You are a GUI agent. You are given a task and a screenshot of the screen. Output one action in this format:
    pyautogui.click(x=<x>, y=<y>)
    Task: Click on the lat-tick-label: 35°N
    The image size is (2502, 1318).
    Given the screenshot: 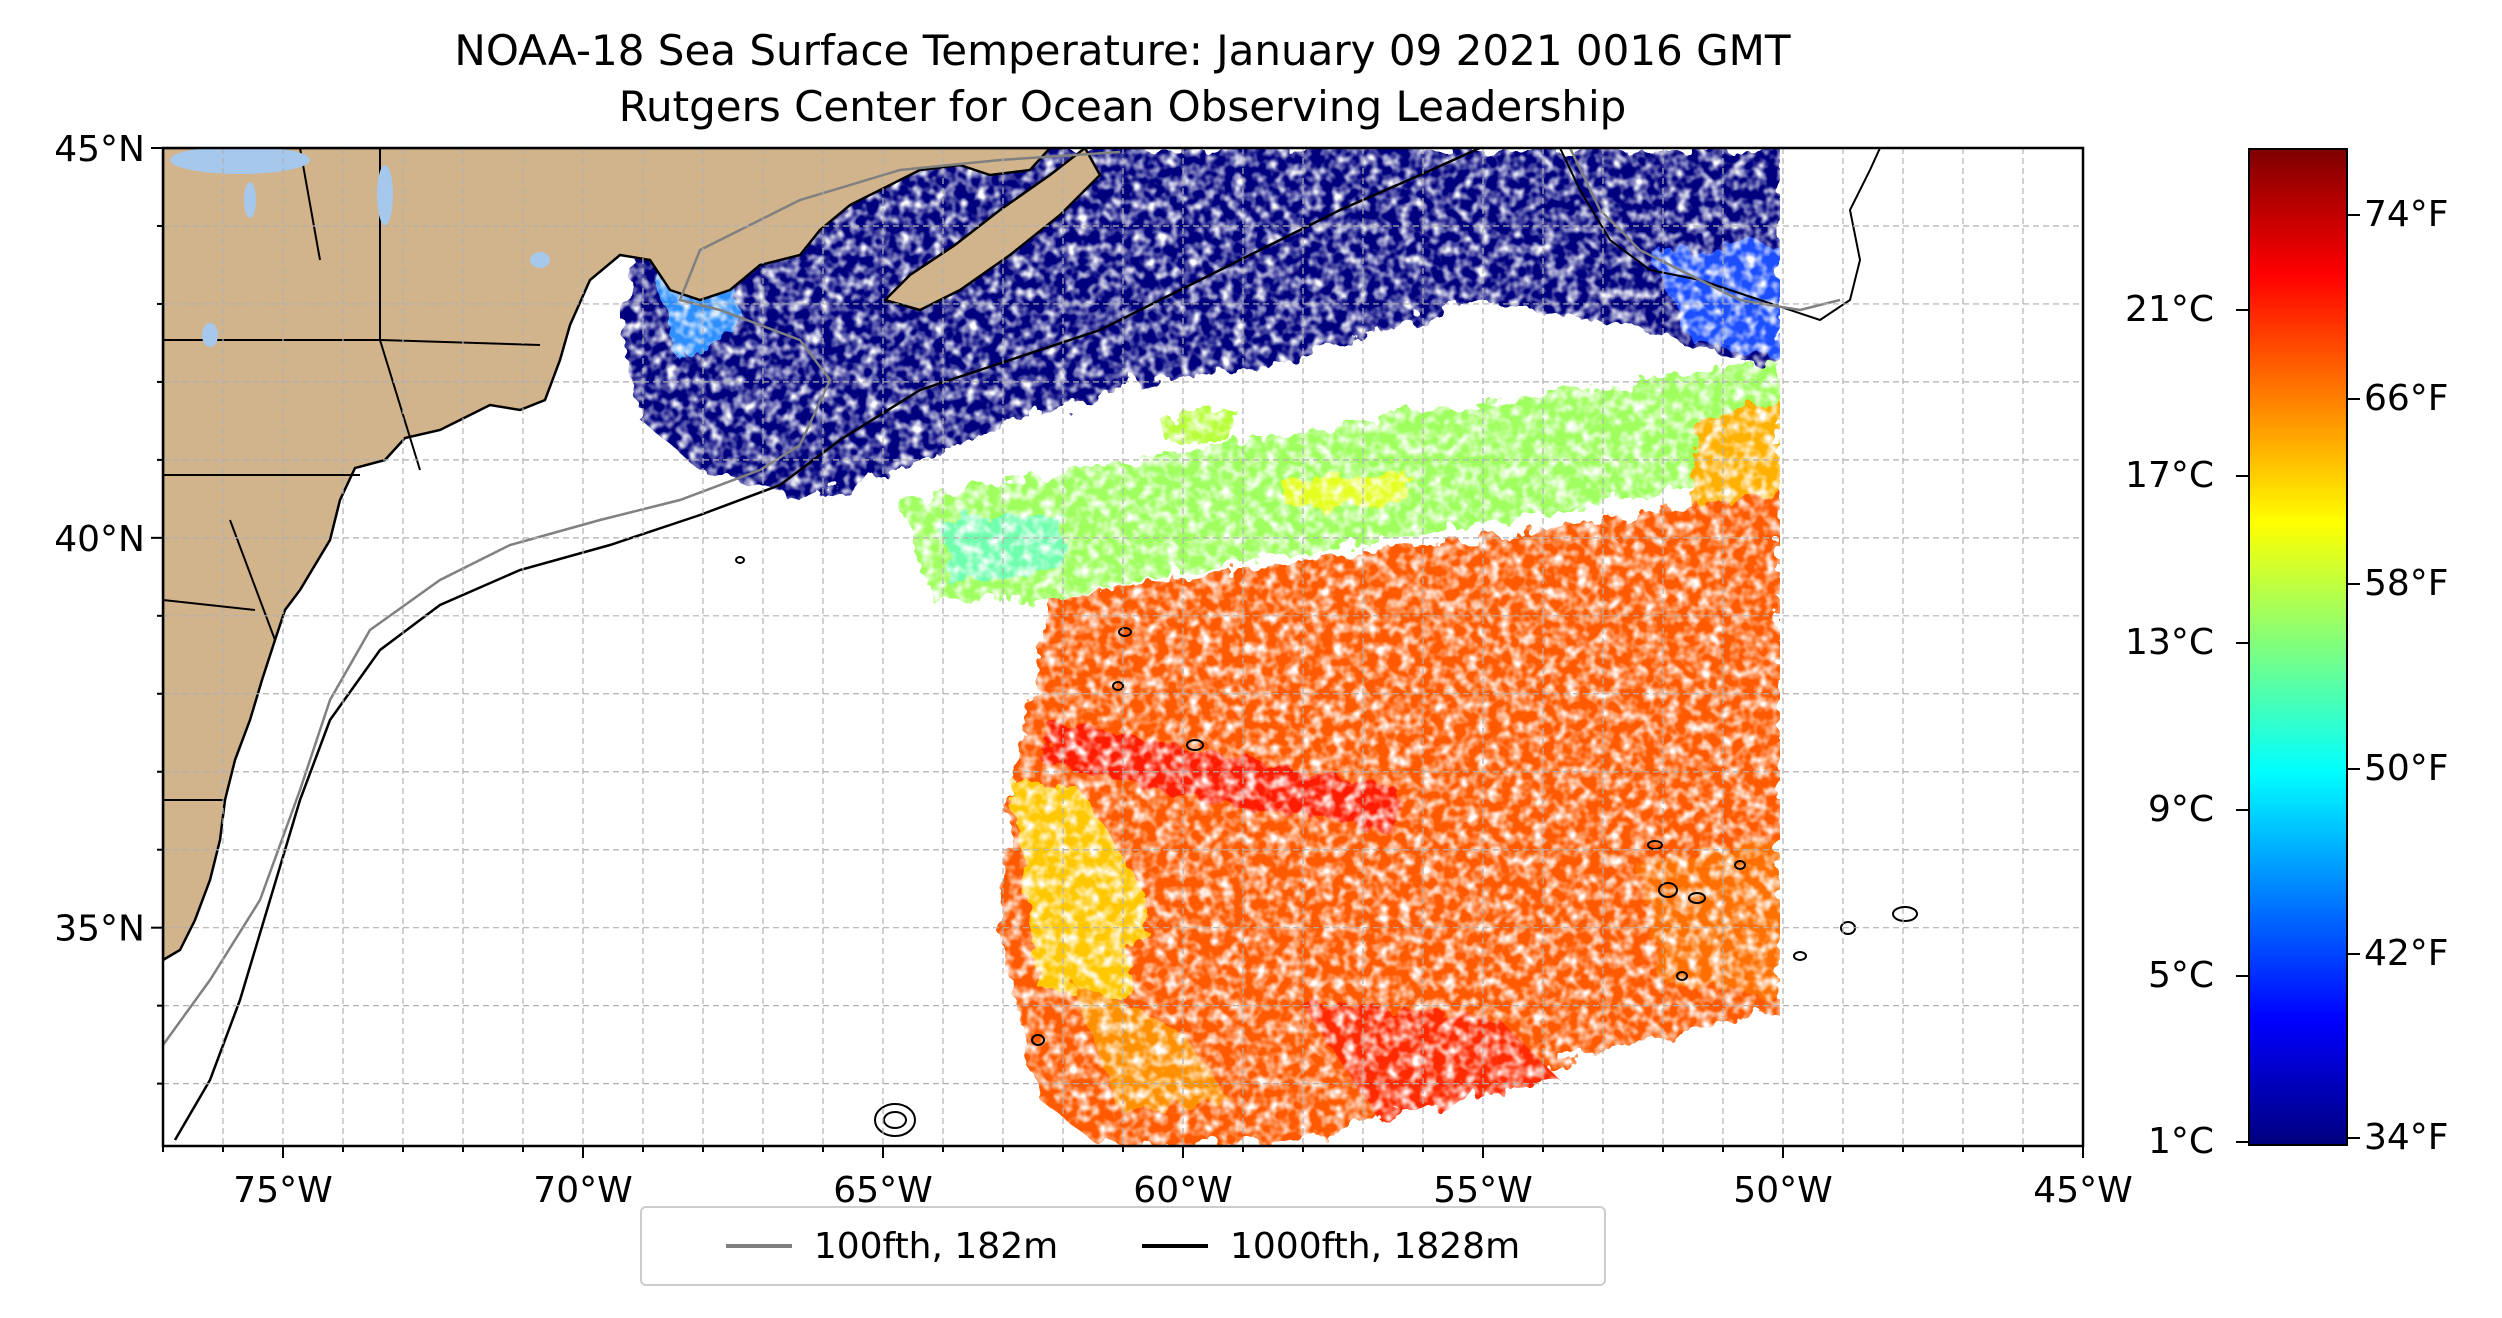 What is the action you would take?
    pyautogui.click(x=99, y=929)
    